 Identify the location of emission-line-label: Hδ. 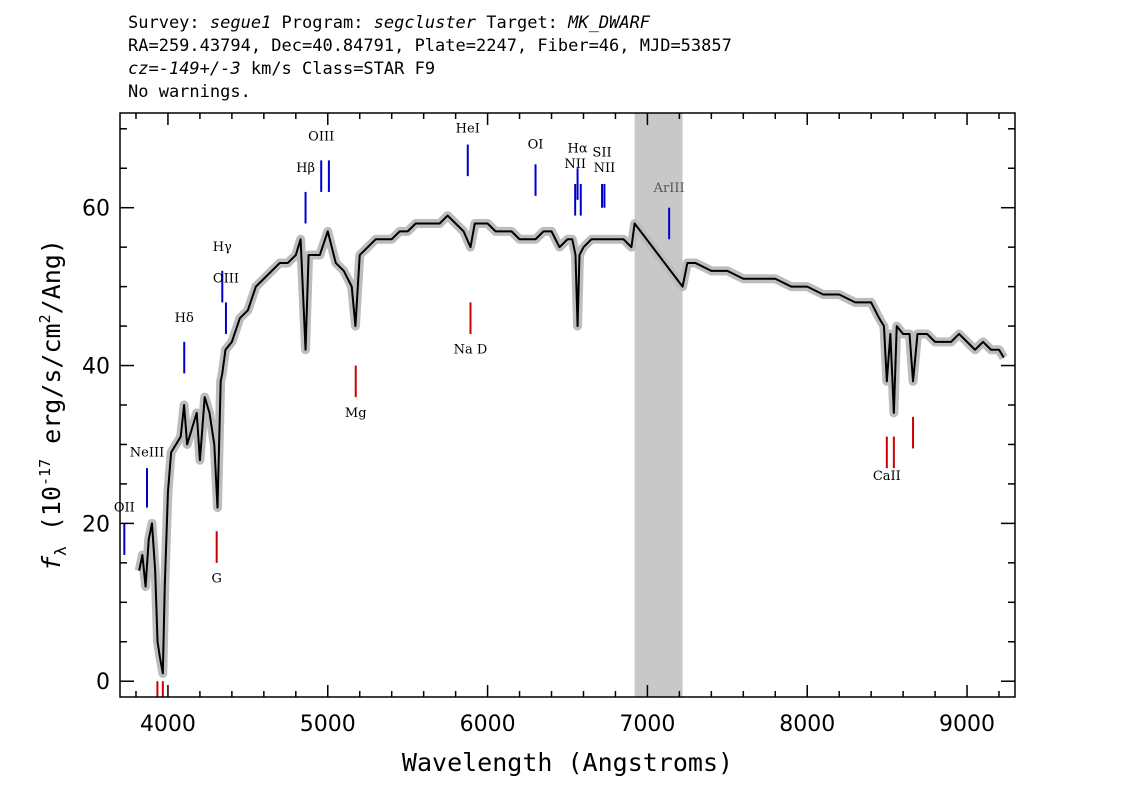
(184, 318).